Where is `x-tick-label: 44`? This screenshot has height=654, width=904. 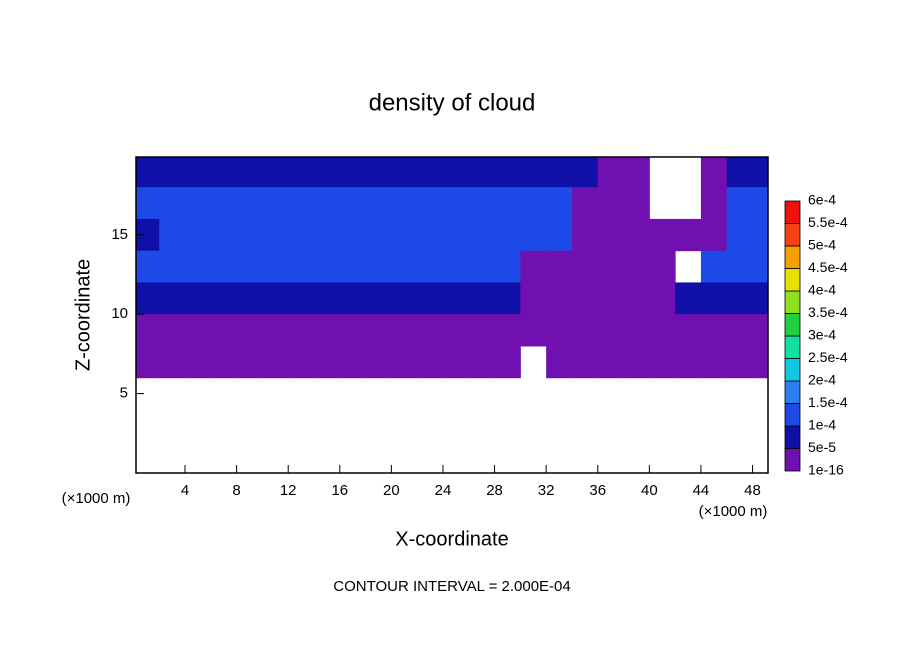
x-tick-label: 44 is located at coordinates (701, 490).